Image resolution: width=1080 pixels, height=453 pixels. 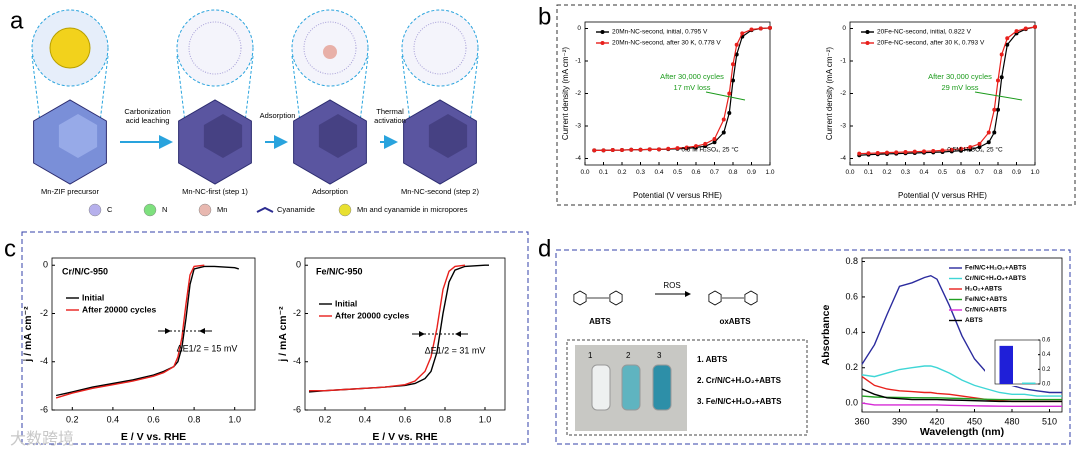 I want to click on panel-label: c, so click(x=10, y=248).